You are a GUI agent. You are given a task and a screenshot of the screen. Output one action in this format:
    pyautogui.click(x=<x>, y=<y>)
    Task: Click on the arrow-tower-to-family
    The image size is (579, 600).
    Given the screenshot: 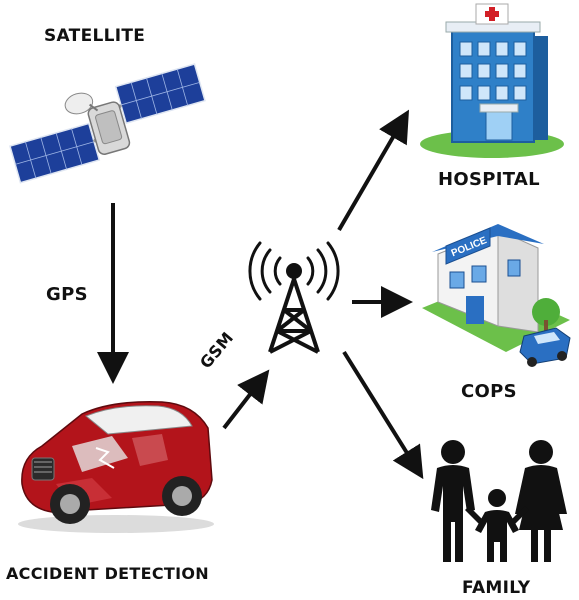 What is the action you would take?
    pyautogui.click(x=383, y=415)
    